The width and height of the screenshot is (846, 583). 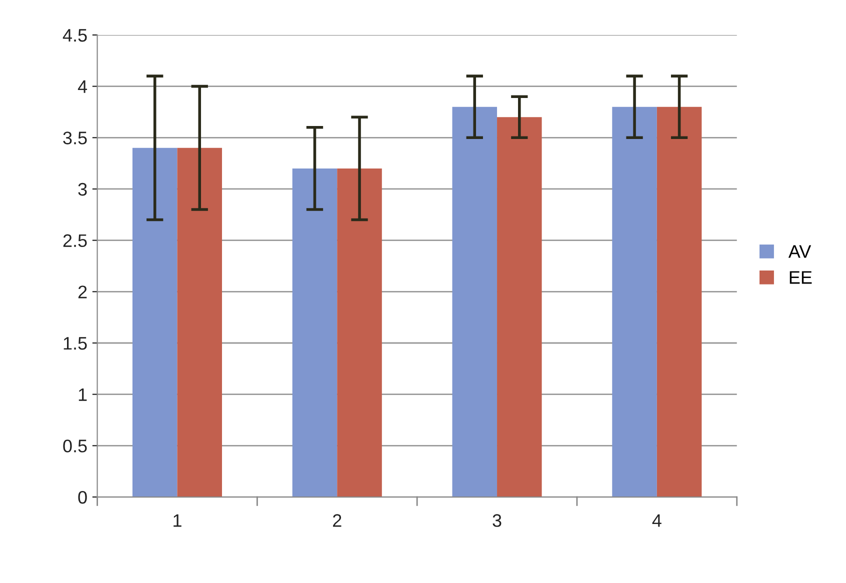 I want to click on y-tick-label: 0, so click(x=82, y=497).